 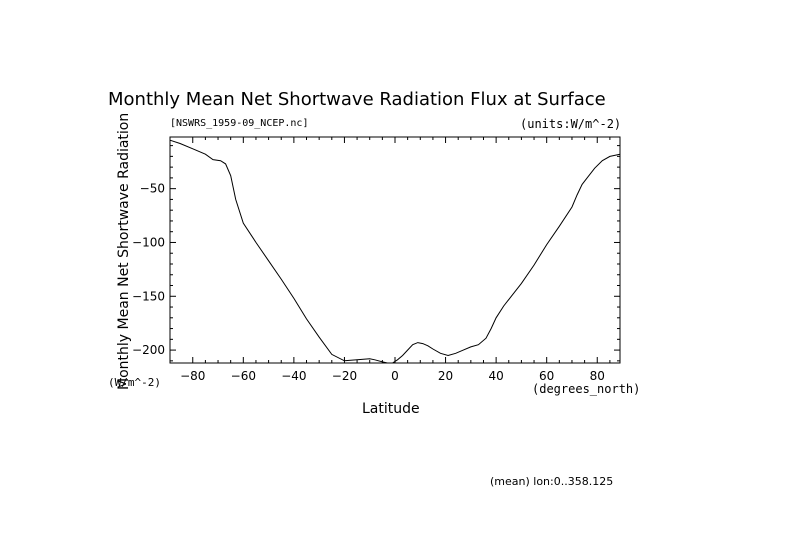 What do you see at coordinates (239, 123) in the screenshot?
I see `file-label: [NSWRS_1959-09_NCEP.nc]` at bounding box center [239, 123].